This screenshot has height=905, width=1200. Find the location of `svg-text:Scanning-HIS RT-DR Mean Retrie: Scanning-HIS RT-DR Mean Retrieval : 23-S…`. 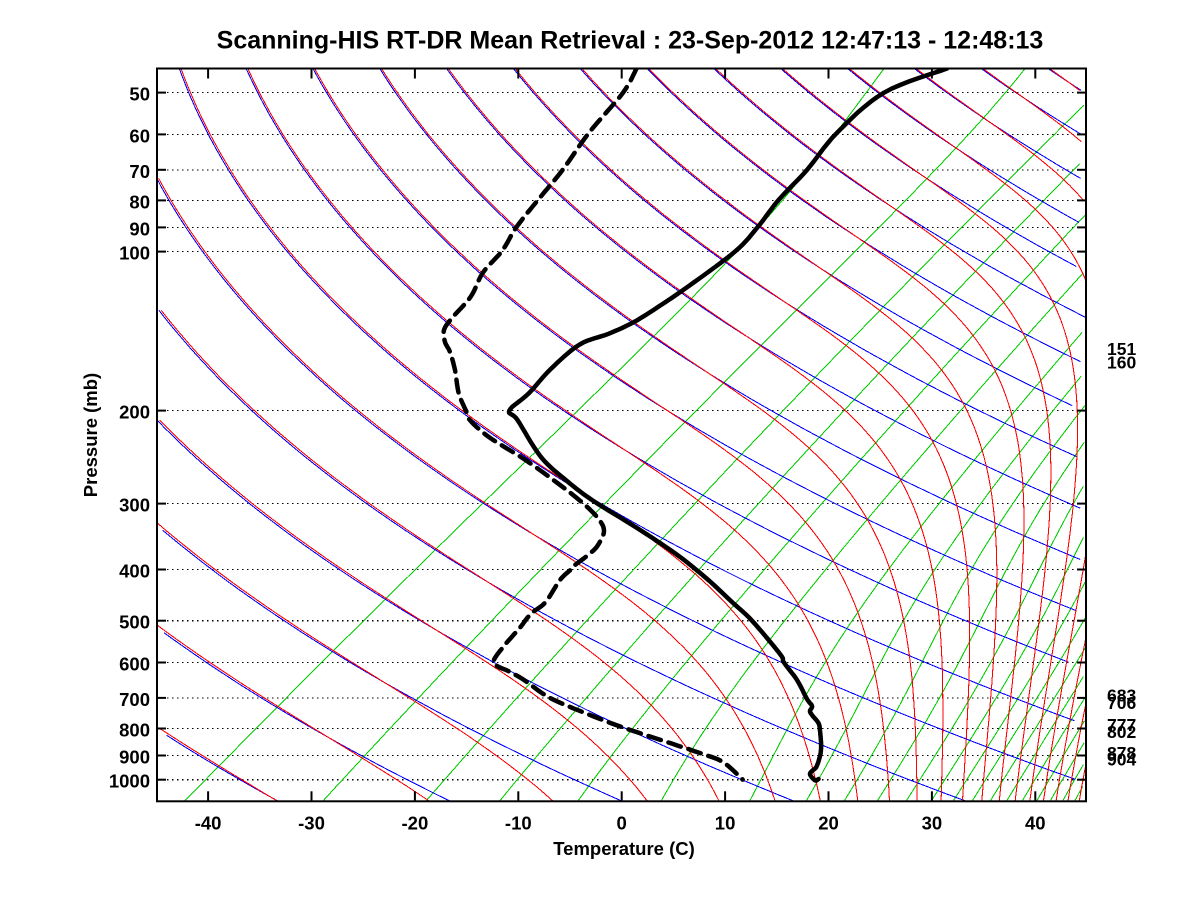

svg-text:Scanning-HIS RT-DR Mean Retrie: Scanning-HIS RT-DR Mean Retrieval : 23-S… is located at coordinates (630, 41).